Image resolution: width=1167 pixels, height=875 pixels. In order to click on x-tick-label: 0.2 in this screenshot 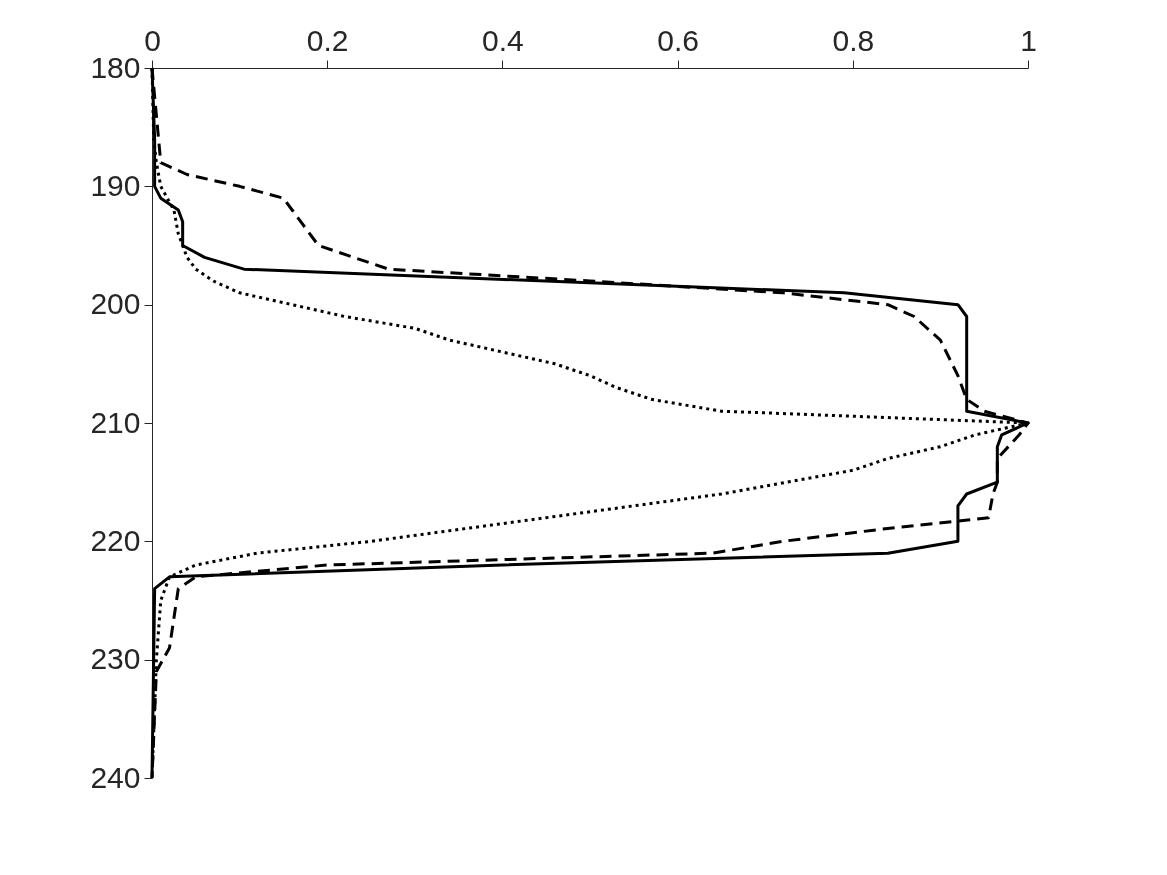, I will do `click(327, 40)`.